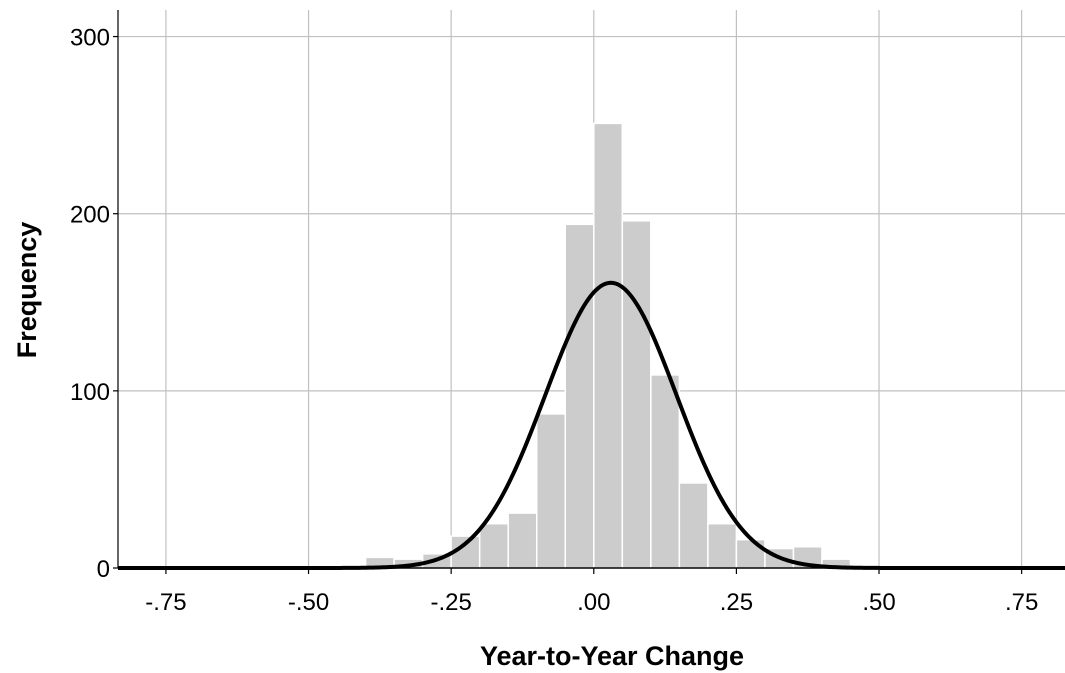  Describe the element at coordinates (165, 602) in the screenshot. I see `x-tick-label-0: -.75` at that location.